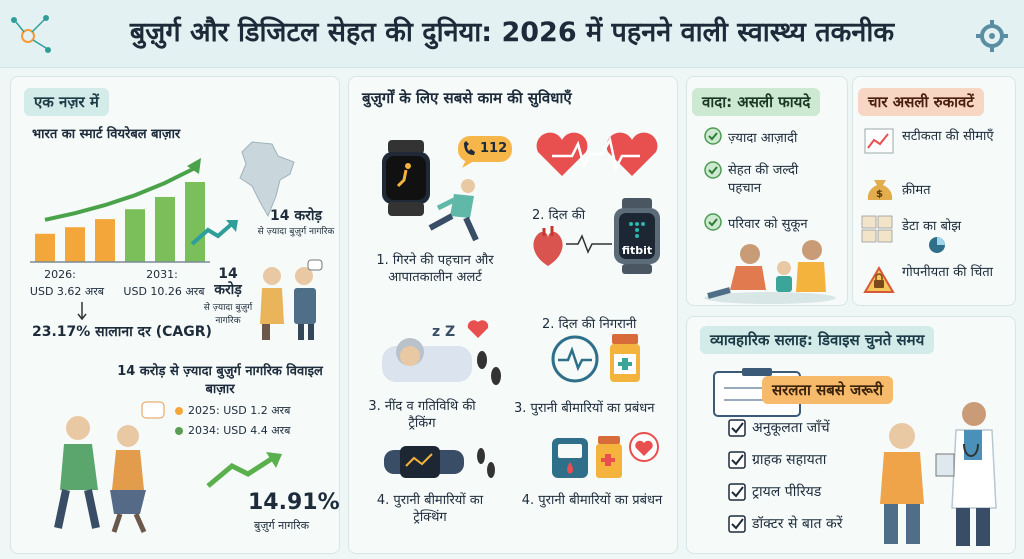  I want to click on growth-arrow-large-icon, so click(244, 470).